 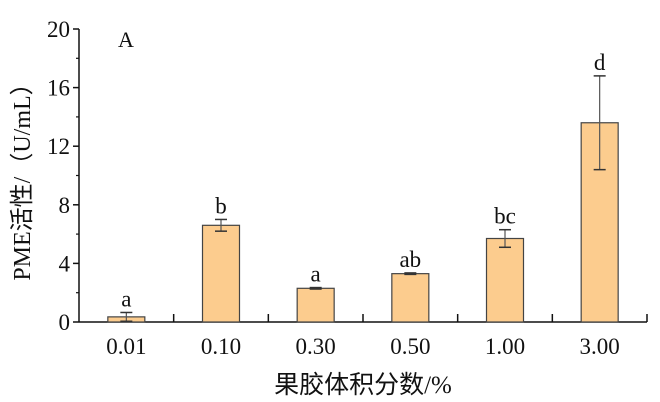 What do you see at coordinates (221, 273) in the screenshot?
I see `bar-0.10` at bounding box center [221, 273].